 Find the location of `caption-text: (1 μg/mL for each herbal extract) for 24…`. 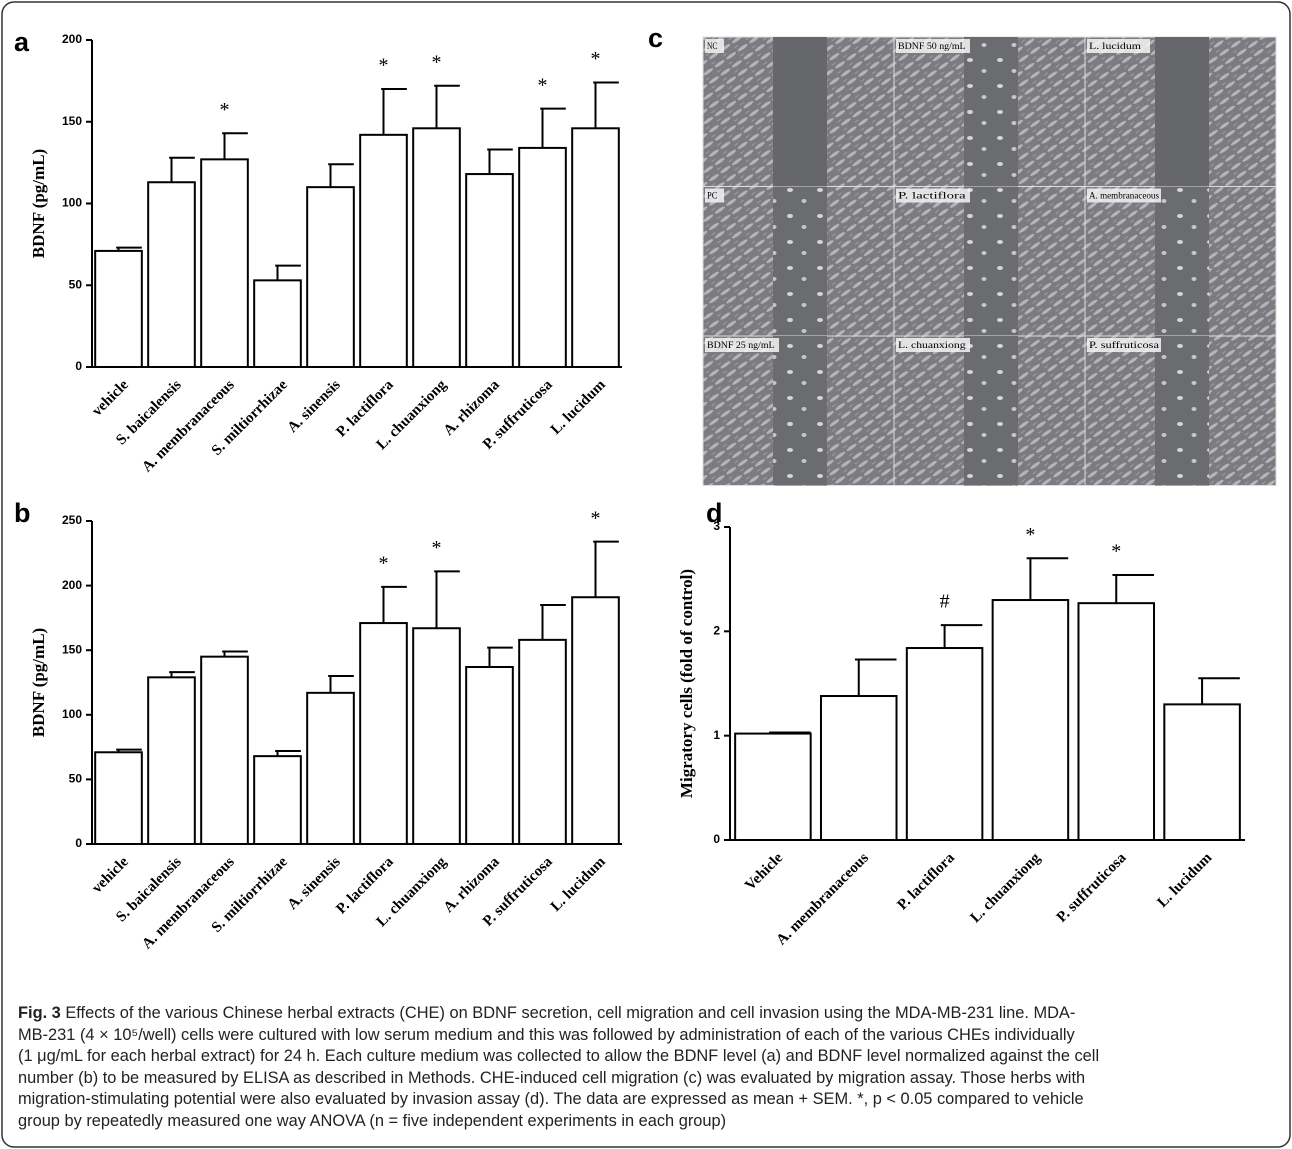

caption-text: (1 μg/mL for each herbal extract) for 24… is located at coordinates (559, 1056).